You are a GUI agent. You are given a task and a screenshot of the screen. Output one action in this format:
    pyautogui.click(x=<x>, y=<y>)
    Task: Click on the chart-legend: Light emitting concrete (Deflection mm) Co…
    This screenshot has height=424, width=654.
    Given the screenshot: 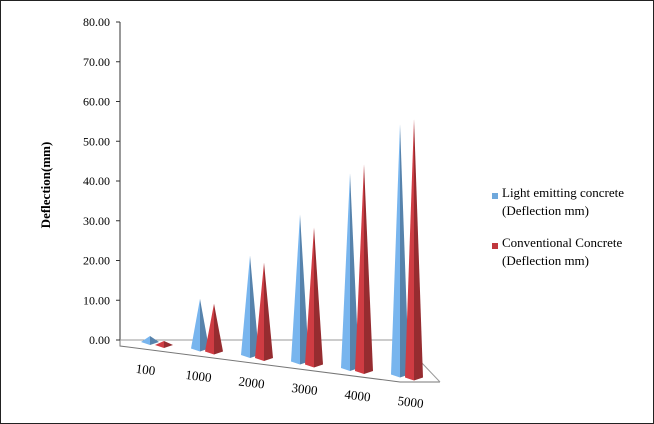 What is the action you would take?
    pyautogui.click(x=558, y=226)
    